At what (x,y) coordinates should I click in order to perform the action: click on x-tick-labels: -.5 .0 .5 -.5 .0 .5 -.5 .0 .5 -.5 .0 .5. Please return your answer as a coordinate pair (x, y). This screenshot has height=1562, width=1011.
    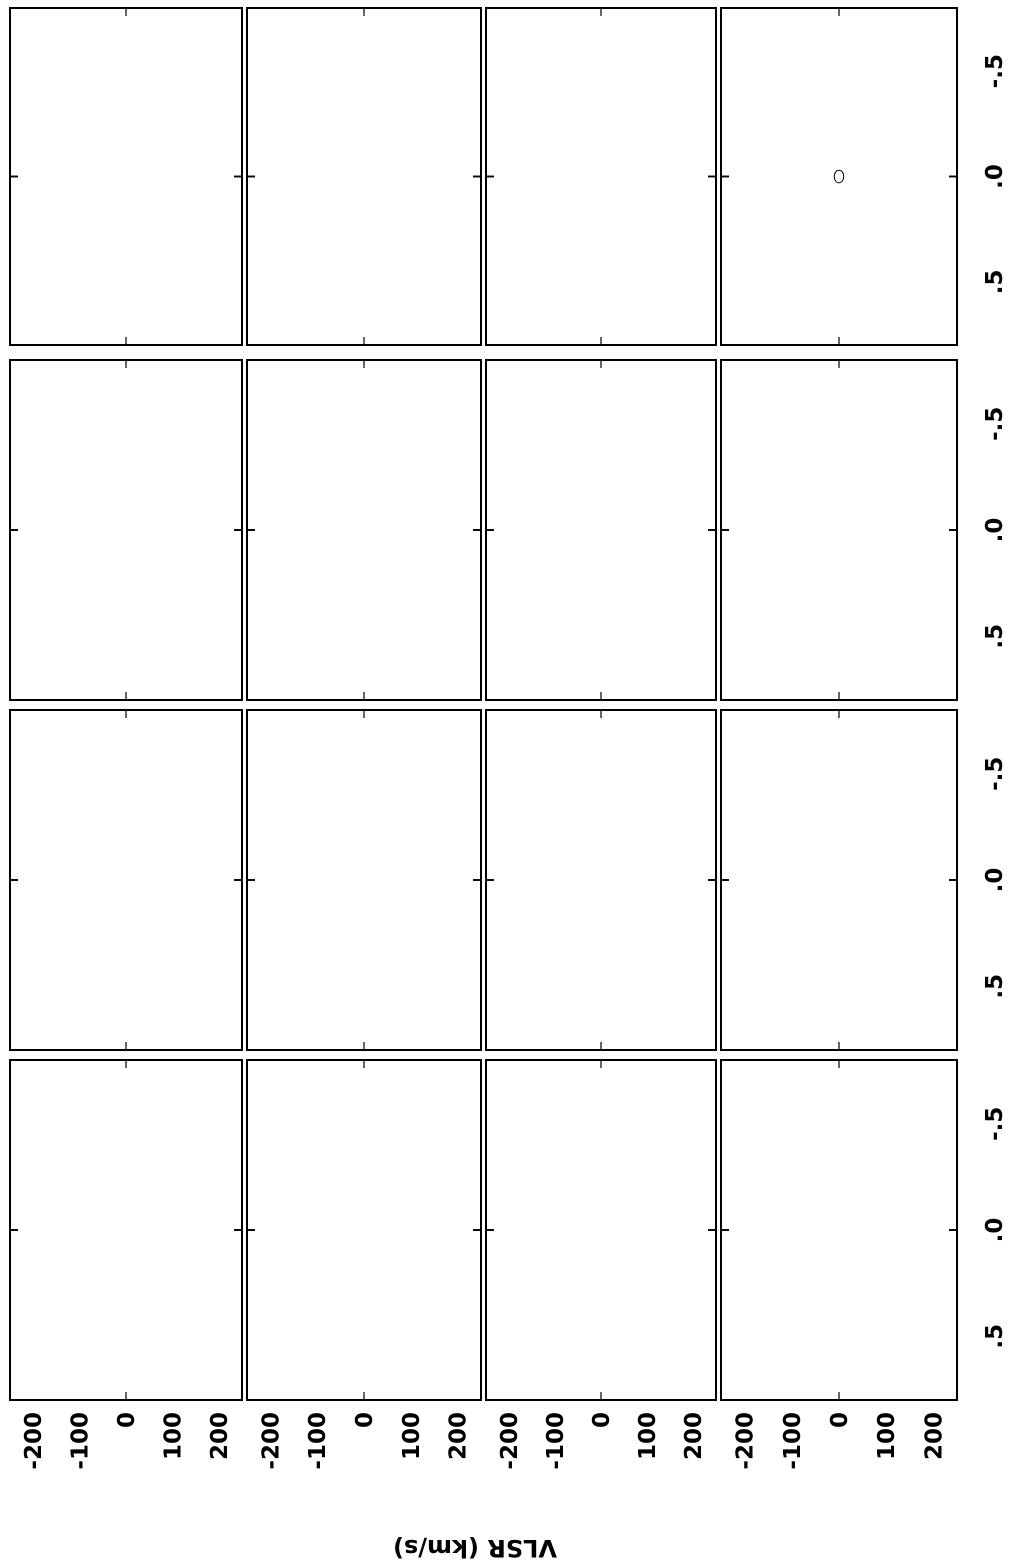
    Looking at the image, I should click on (995, 701).